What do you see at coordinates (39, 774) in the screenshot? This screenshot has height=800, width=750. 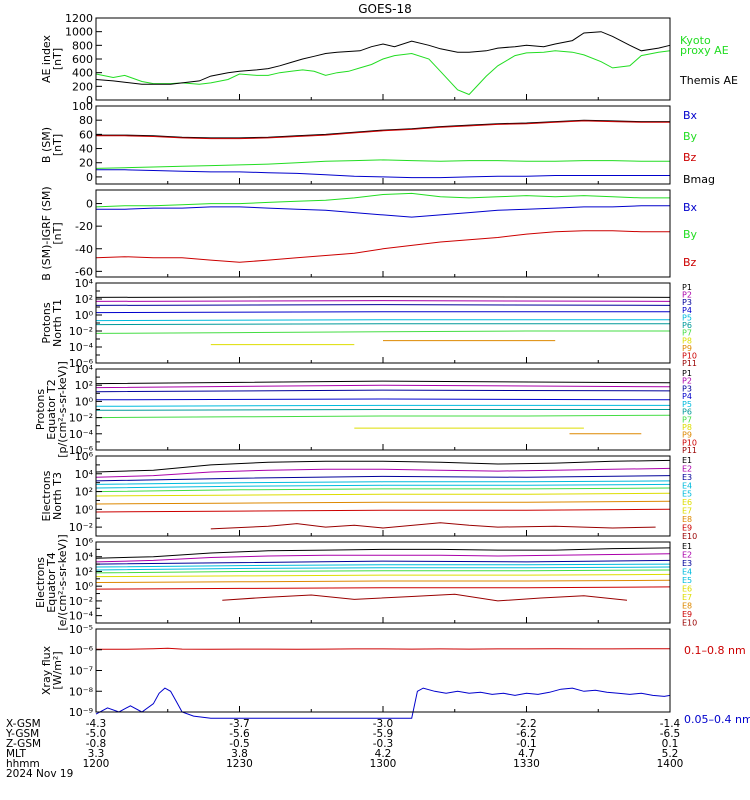 I see `orbit-date: 2024 Nov 19` at bounding box center [39, 774].